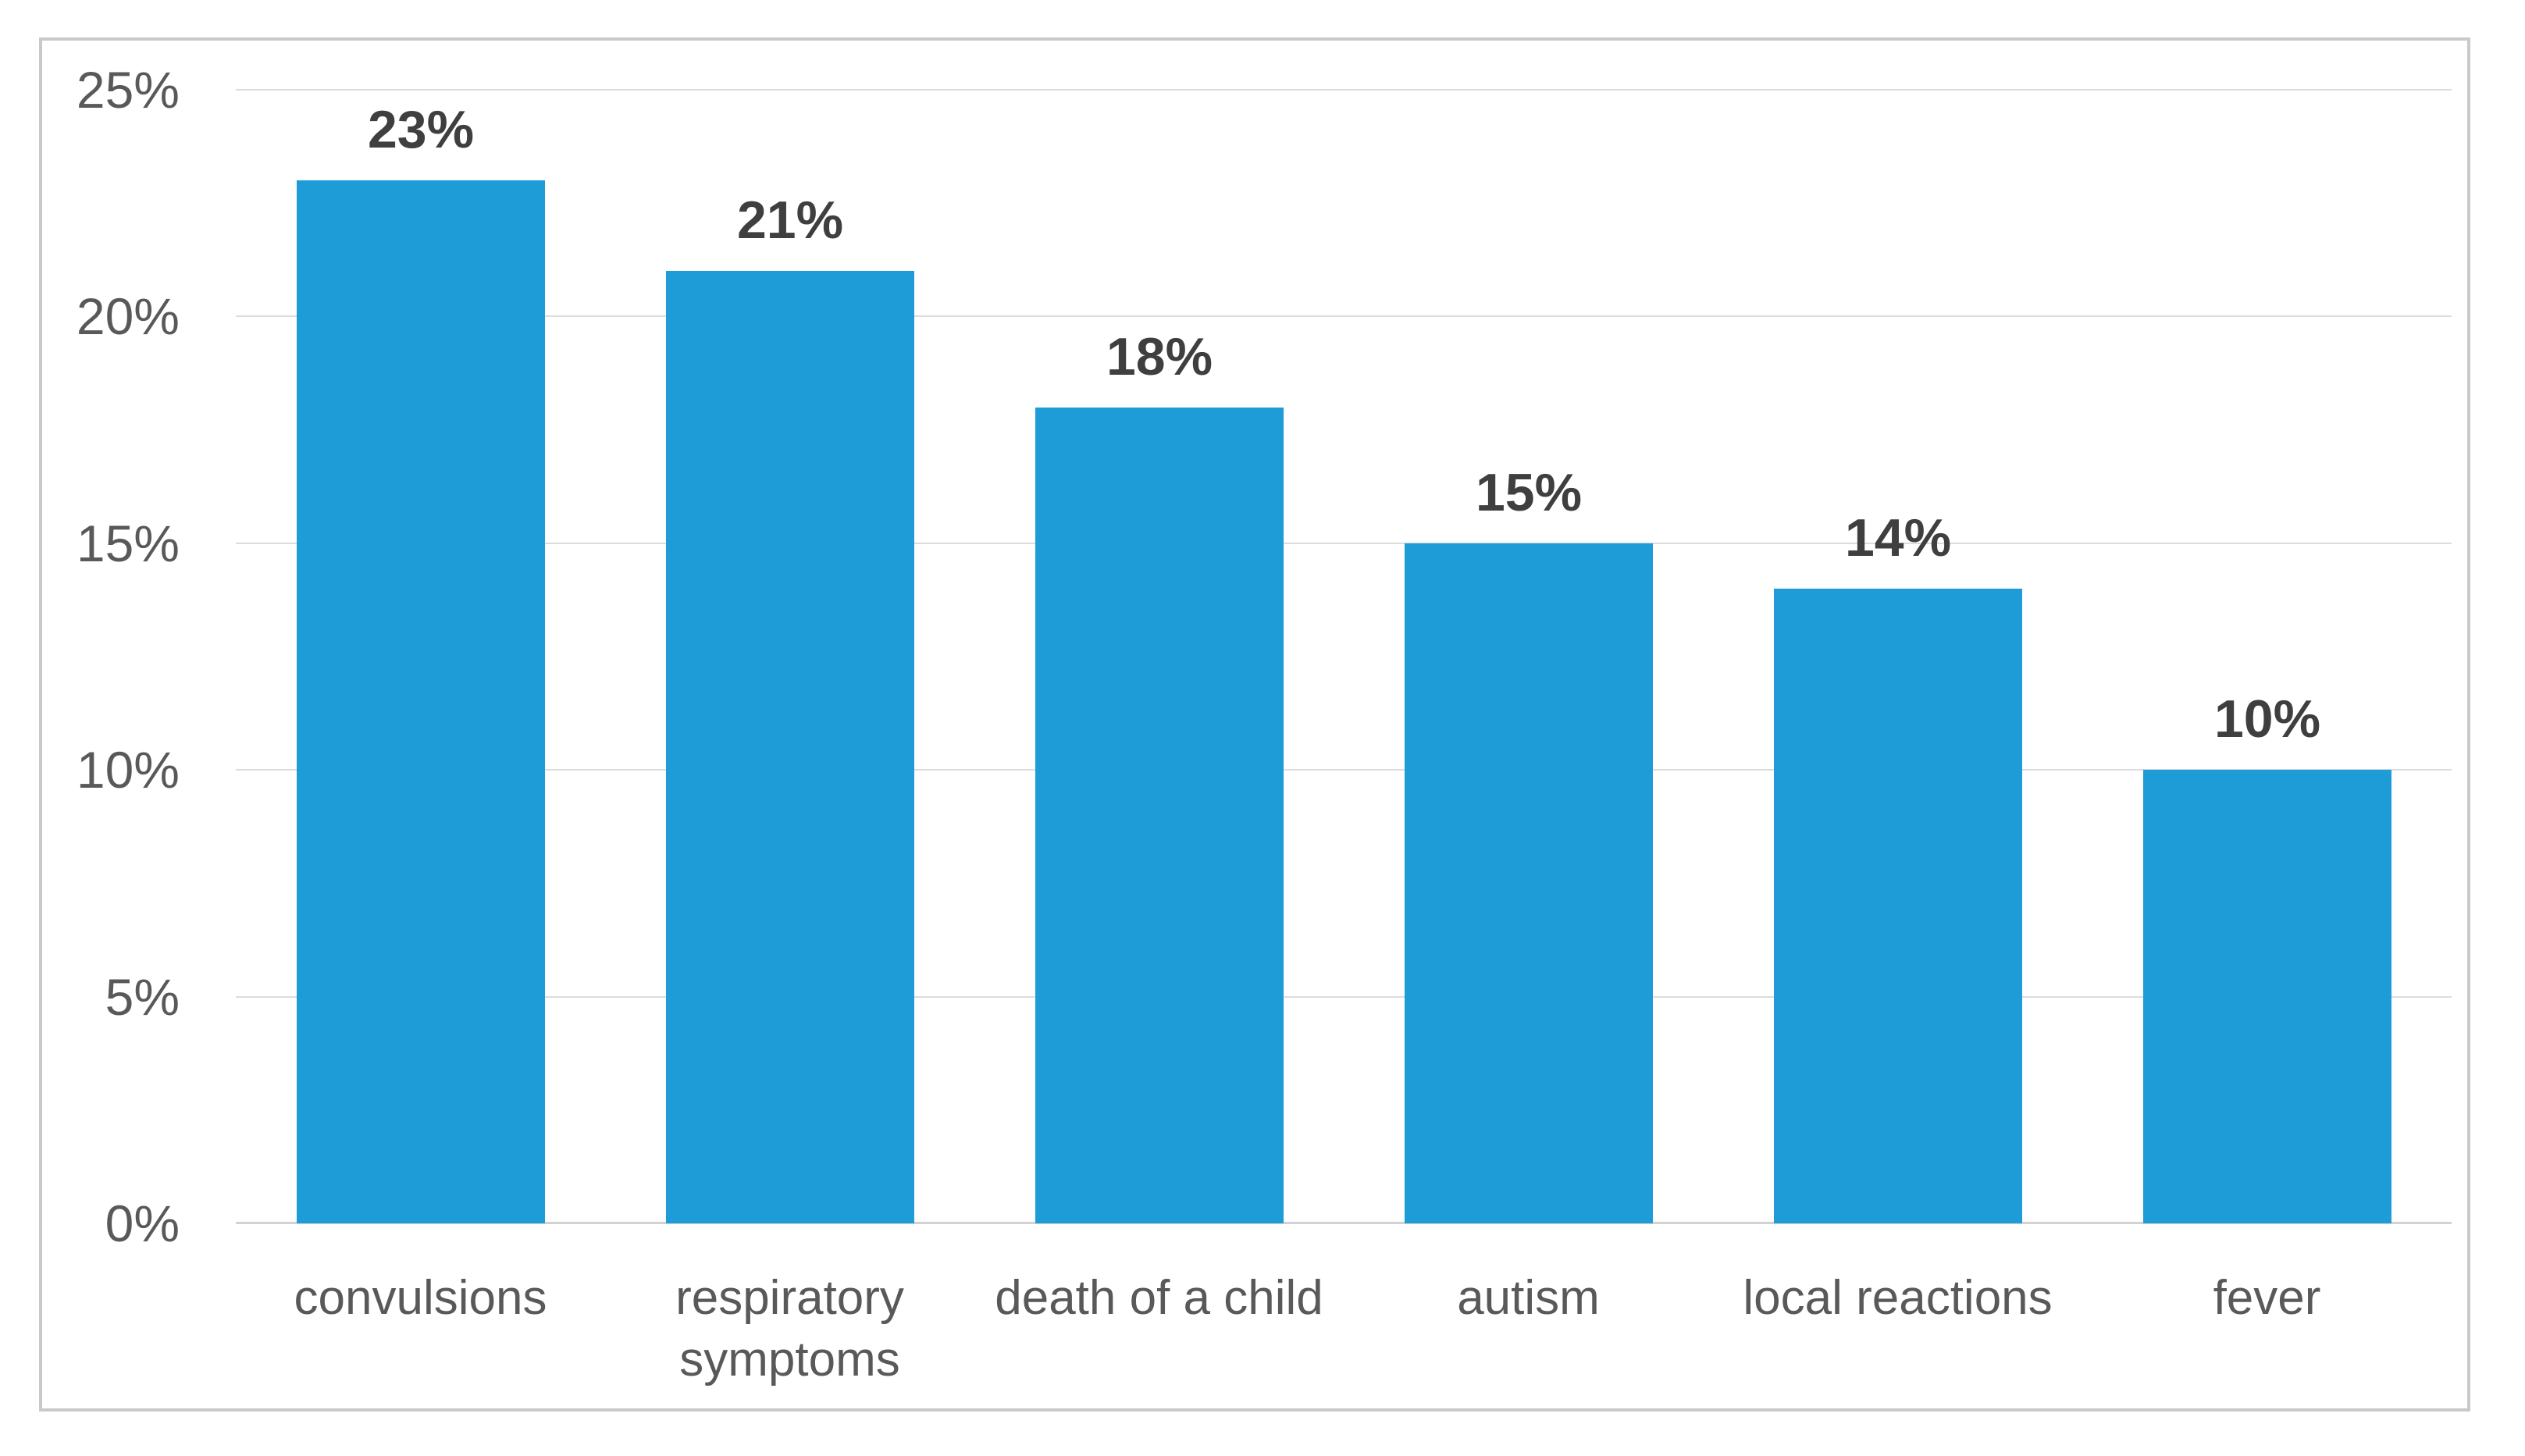 This screenshot has width=2525, height=1456. Describe the element at coordinates (1528, 1298) in the screenshot. I see `category-label: autism` at that location.